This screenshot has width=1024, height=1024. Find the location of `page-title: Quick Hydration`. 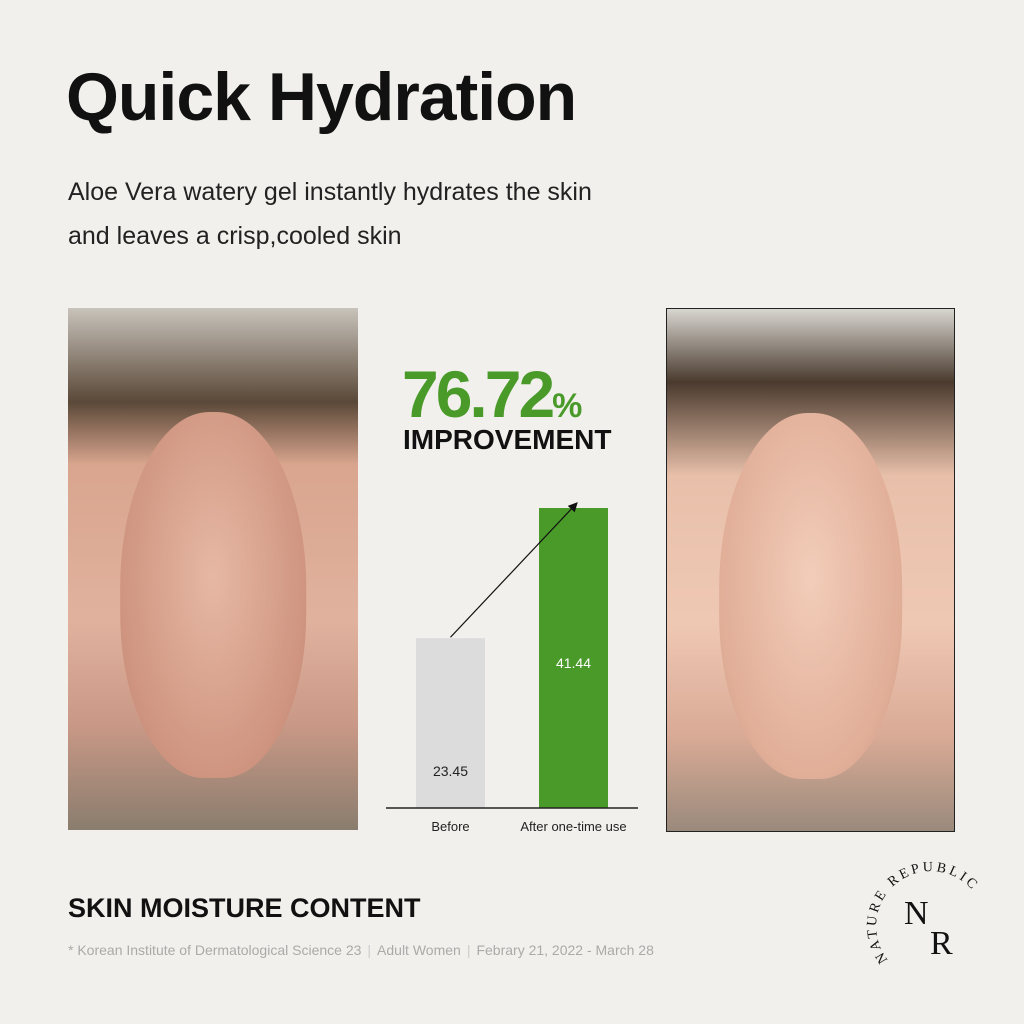

page-title: Quick Hydration is located at coordinates (321, 97).